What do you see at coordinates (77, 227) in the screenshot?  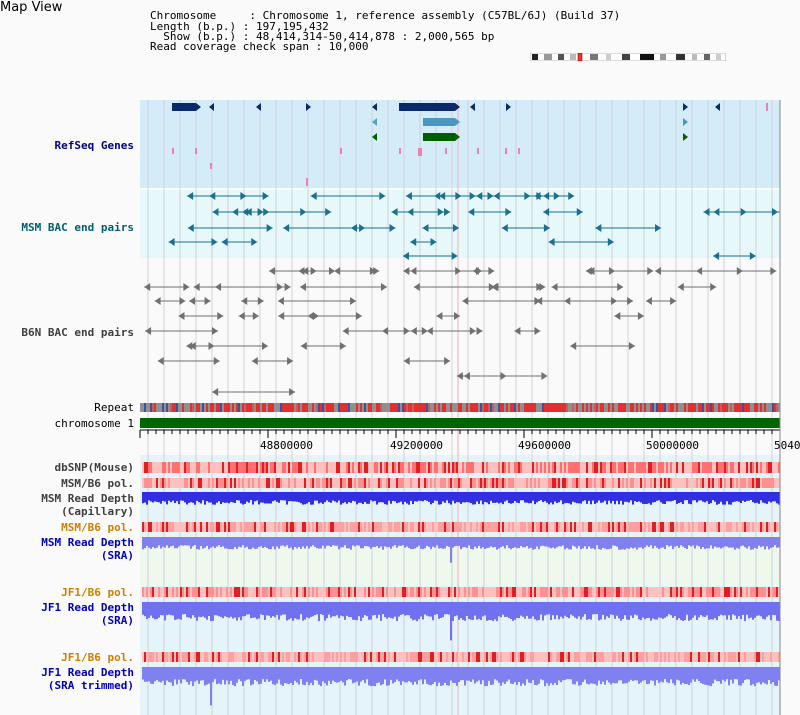 I see `track-label-msm-bac: MSM BAC end pairs` at bounding box center [77, 227].